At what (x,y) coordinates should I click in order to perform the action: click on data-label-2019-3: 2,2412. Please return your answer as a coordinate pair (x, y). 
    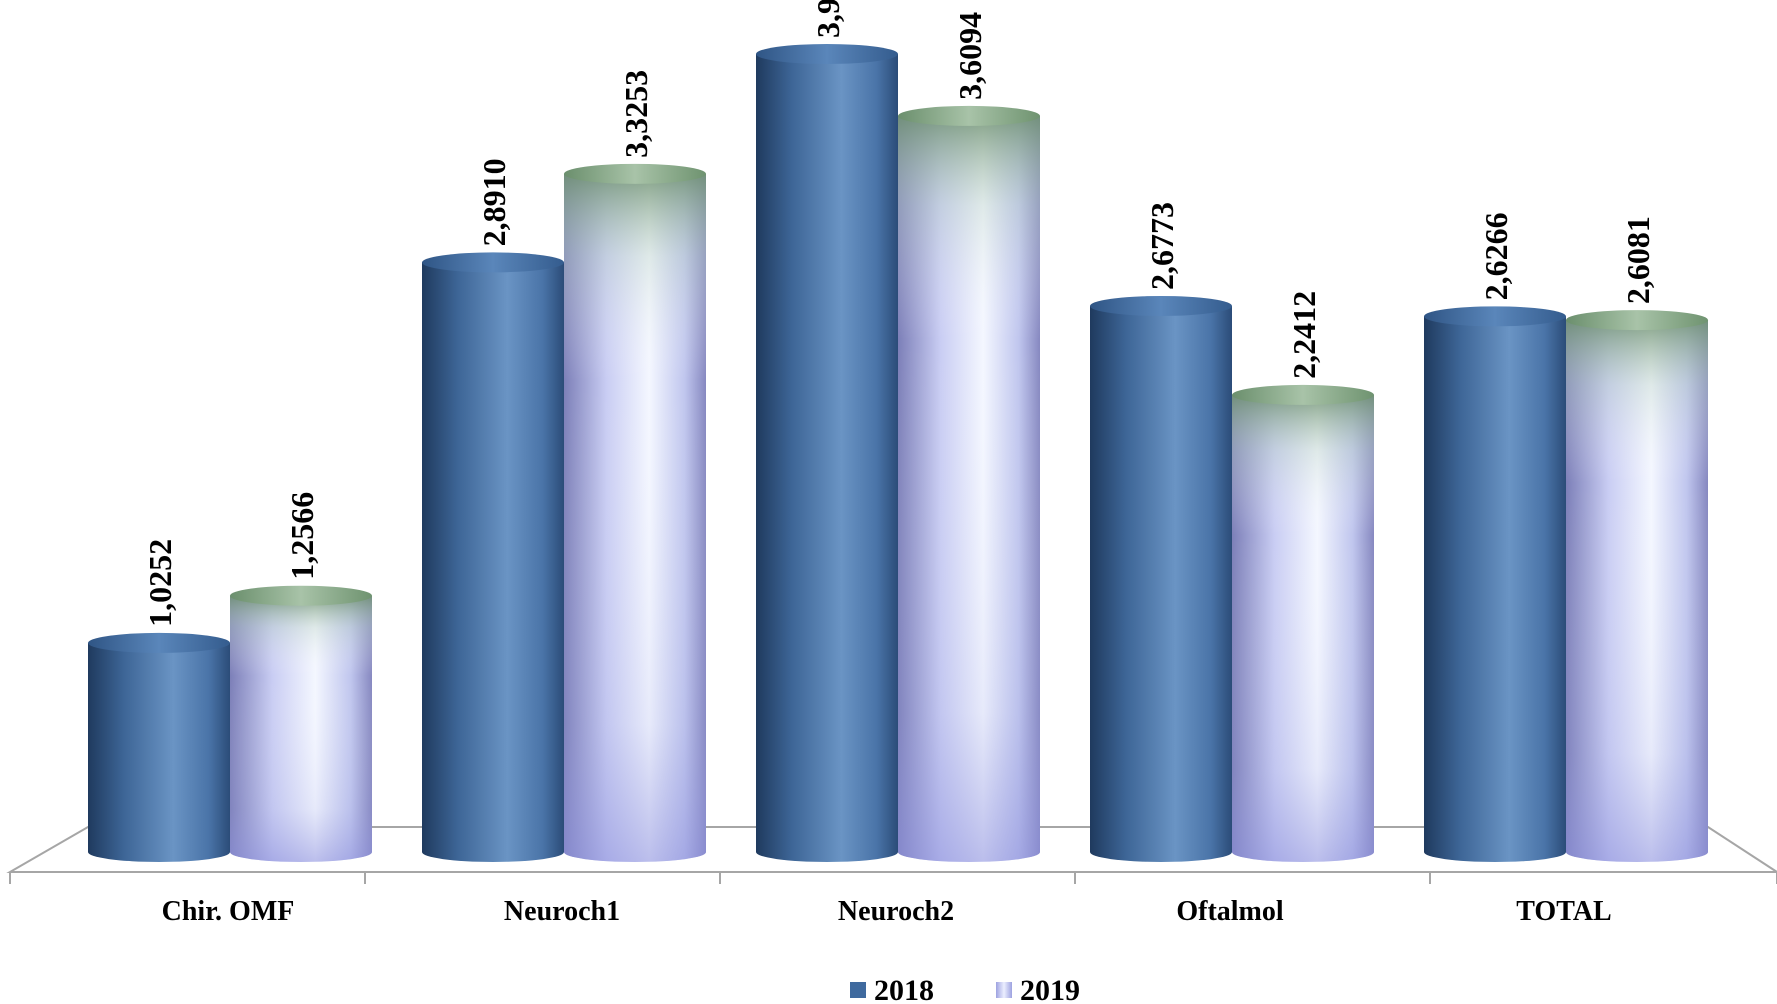
    Looking at the image, I should click on (1304, 335).